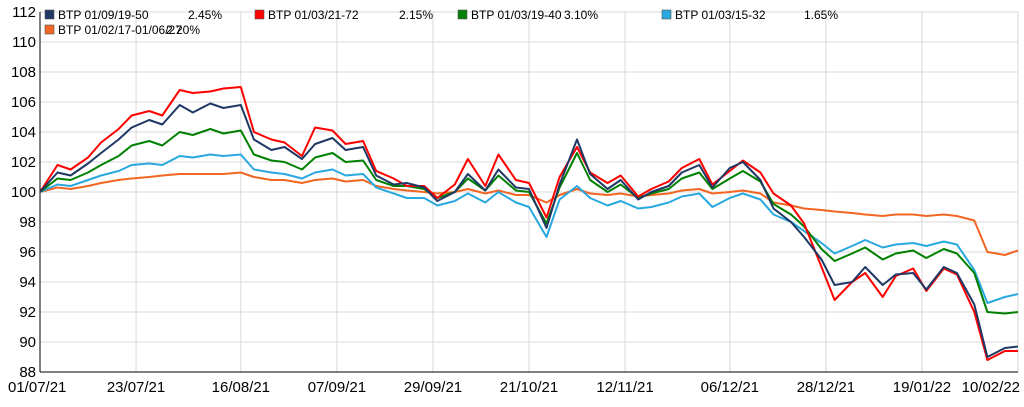  What do you see at coordinates (922, 387) in the screenshot?
I see `x-tick-label: 19/01/22` at bounding box center [922, 387].